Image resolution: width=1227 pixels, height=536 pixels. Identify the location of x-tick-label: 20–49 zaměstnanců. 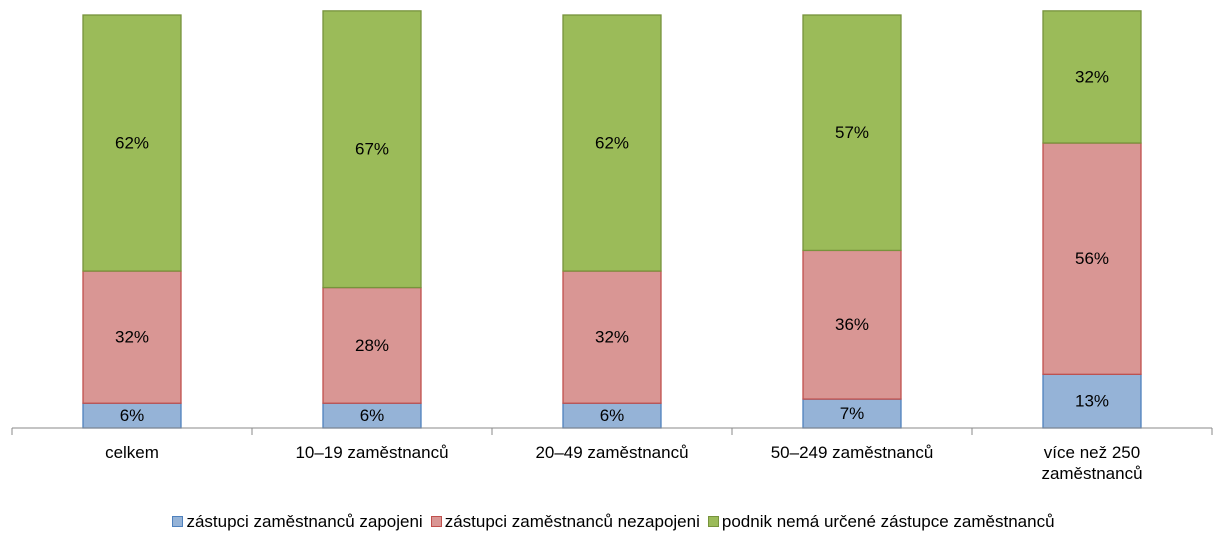
(612, 452).